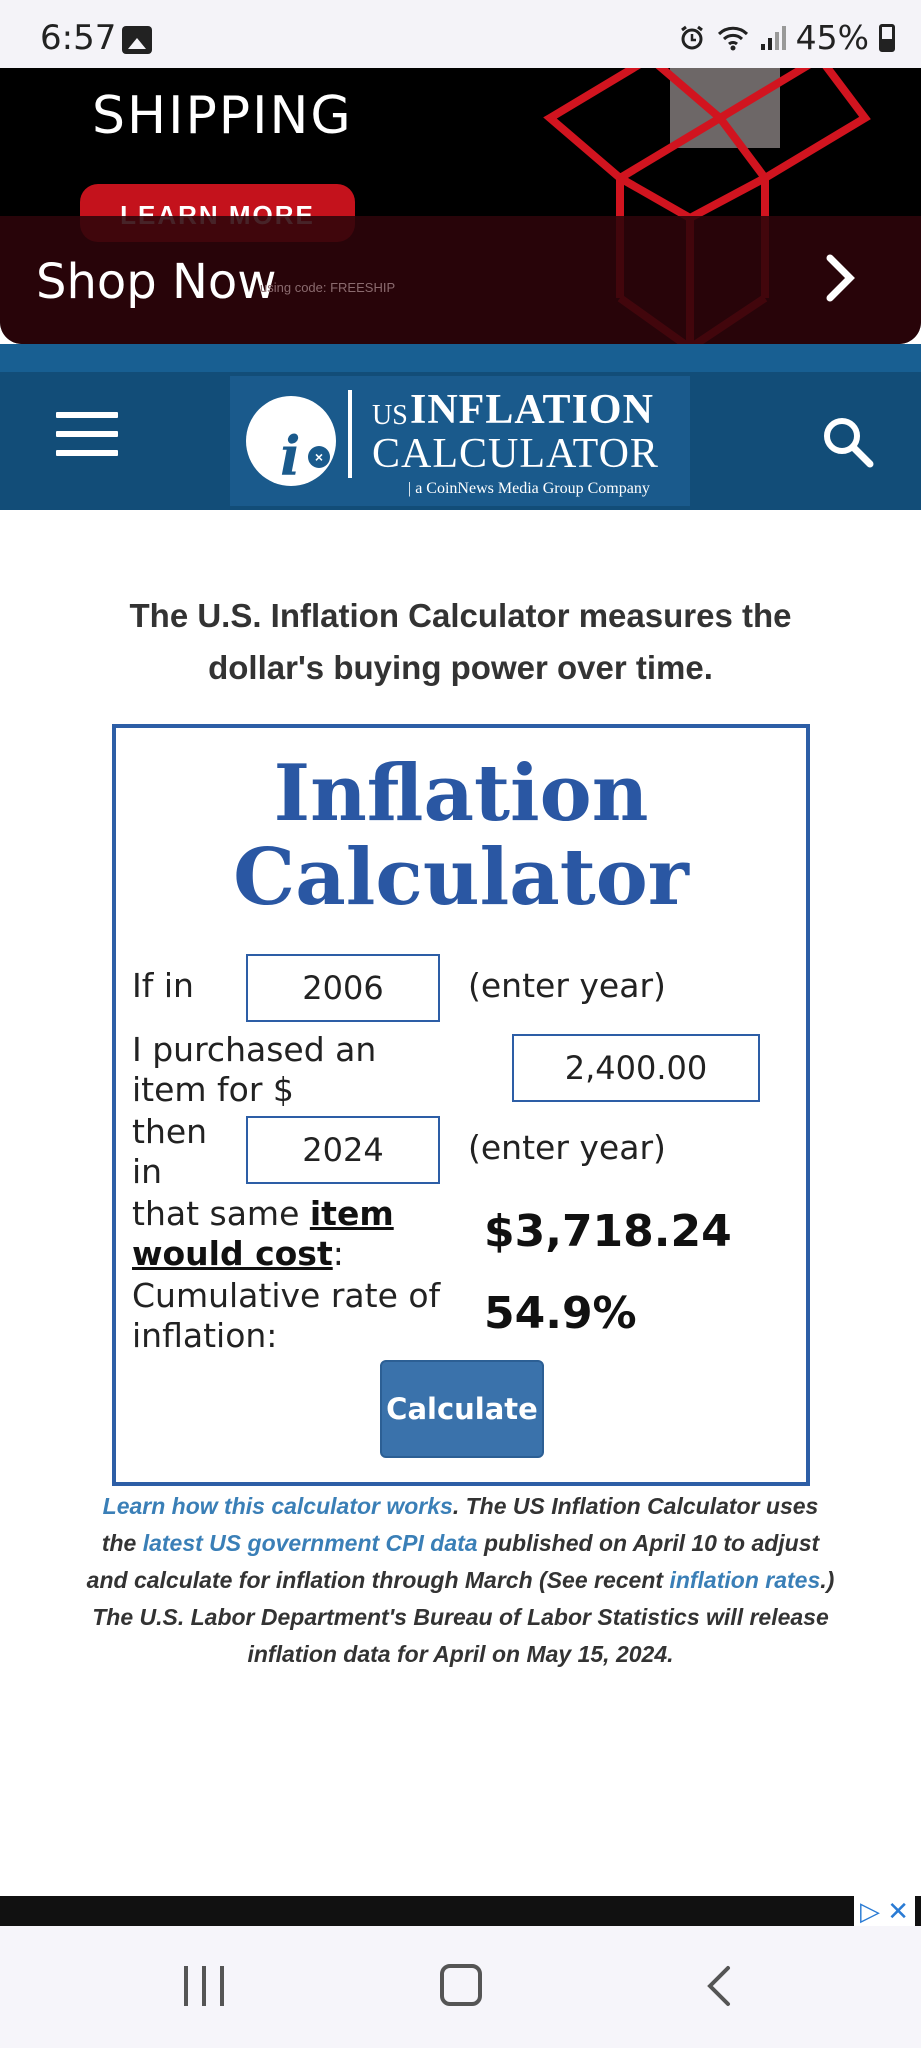  I want to click on chevron-right-icon, so click(840, 278).